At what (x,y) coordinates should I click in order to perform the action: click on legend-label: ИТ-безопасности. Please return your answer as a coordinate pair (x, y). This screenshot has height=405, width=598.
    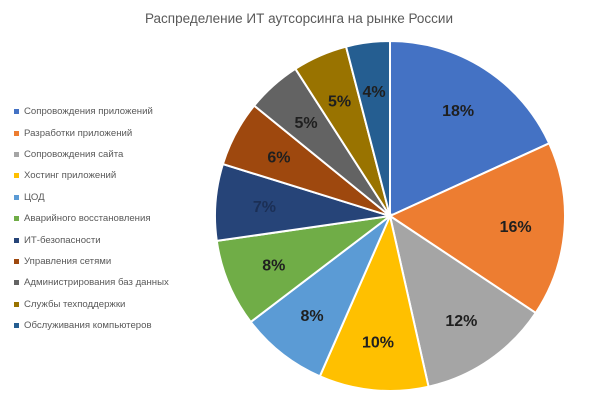
    Looking at the image, I should click on (62, 240).